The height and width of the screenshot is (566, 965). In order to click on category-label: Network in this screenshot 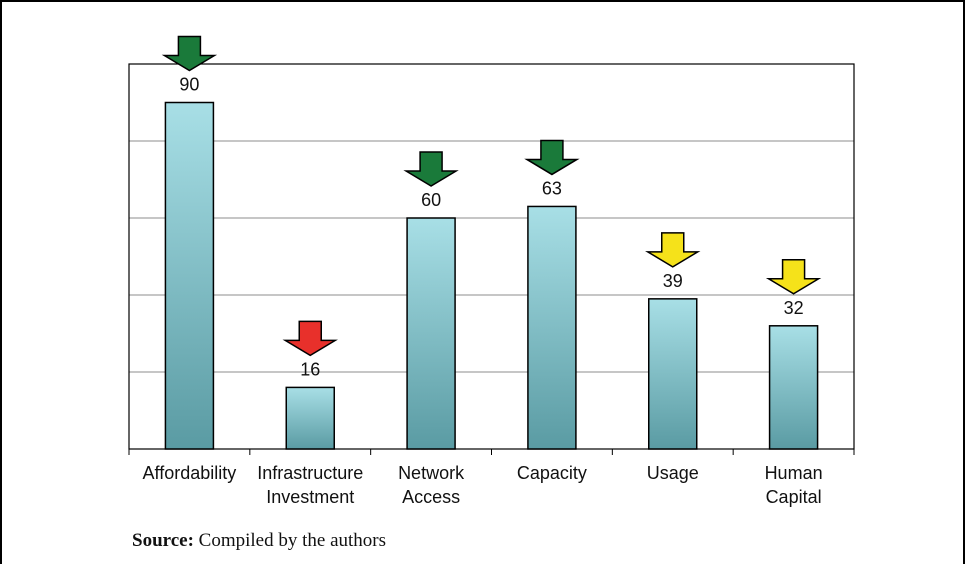, I will do `click(431, 473)`.